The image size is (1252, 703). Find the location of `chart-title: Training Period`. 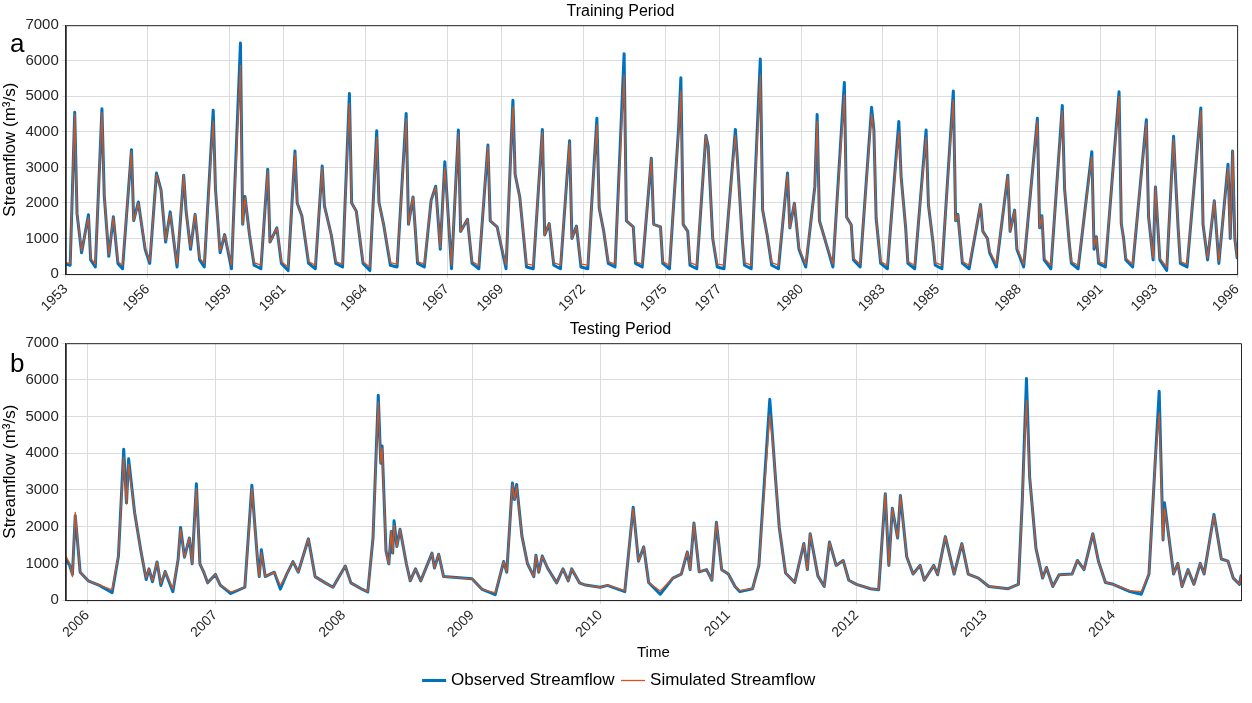

chart-title: Training Period is located at coordinates (620, 11).